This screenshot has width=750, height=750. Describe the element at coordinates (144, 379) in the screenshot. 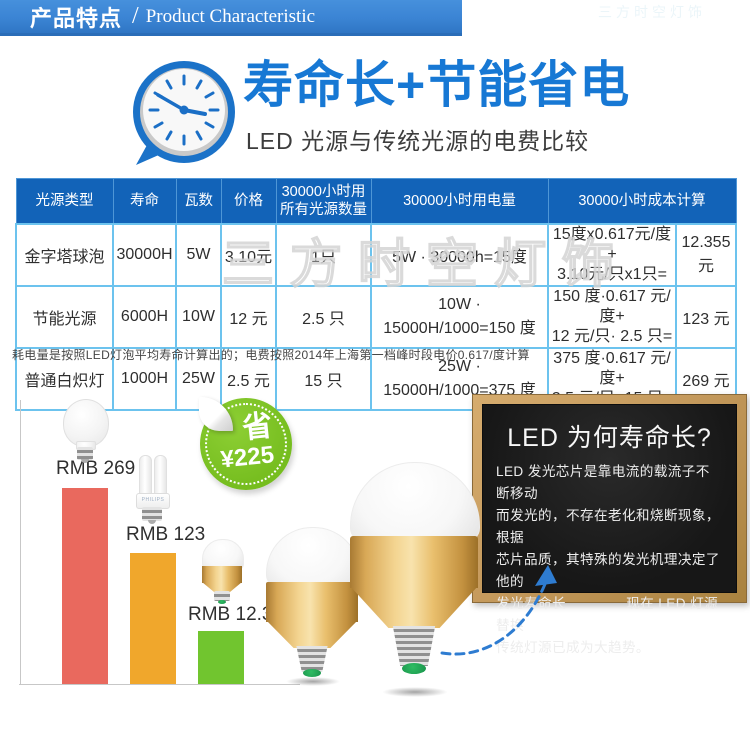

I see `cell-lifespan: 1000H` at that location.